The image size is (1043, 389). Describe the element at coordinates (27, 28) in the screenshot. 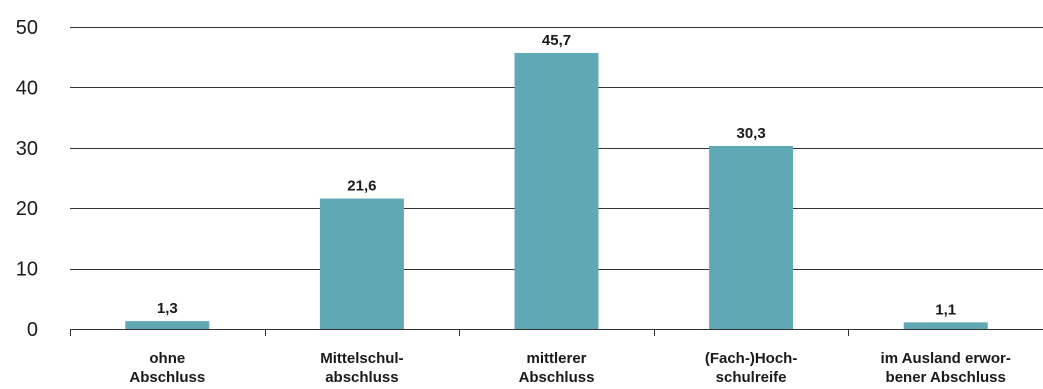

I see `y-tick-label: 50` at that location.